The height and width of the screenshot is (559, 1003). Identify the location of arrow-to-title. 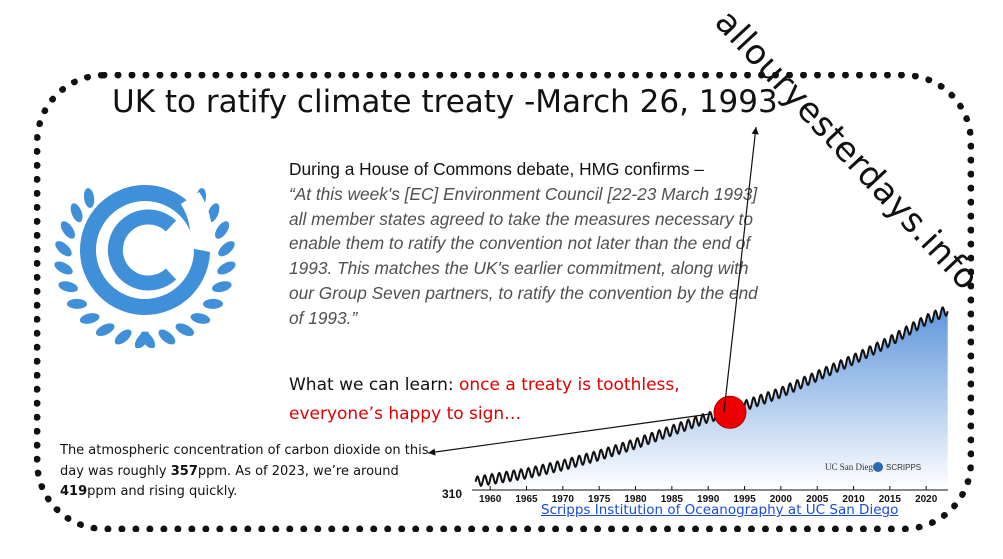
(741, 269).